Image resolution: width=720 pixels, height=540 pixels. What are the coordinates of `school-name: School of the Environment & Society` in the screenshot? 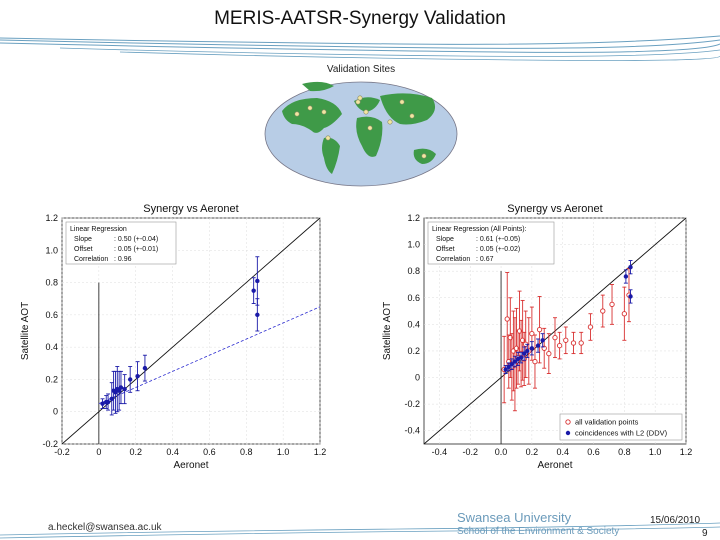 It's located at (538, 531).